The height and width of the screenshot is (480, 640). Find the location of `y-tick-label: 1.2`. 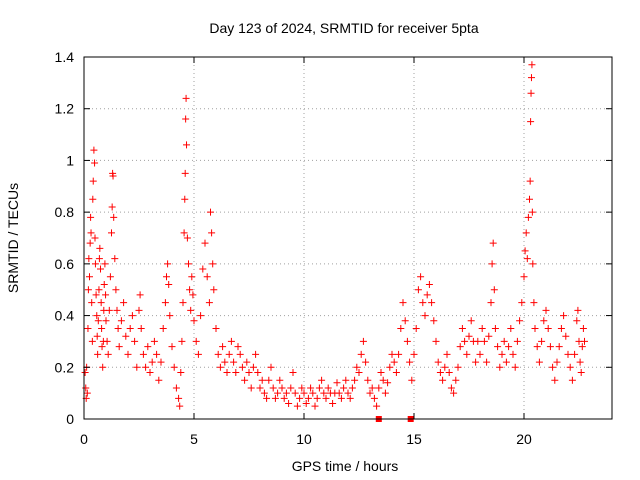

y-tick-label: 1.2 is located at coordinates (65, 109).